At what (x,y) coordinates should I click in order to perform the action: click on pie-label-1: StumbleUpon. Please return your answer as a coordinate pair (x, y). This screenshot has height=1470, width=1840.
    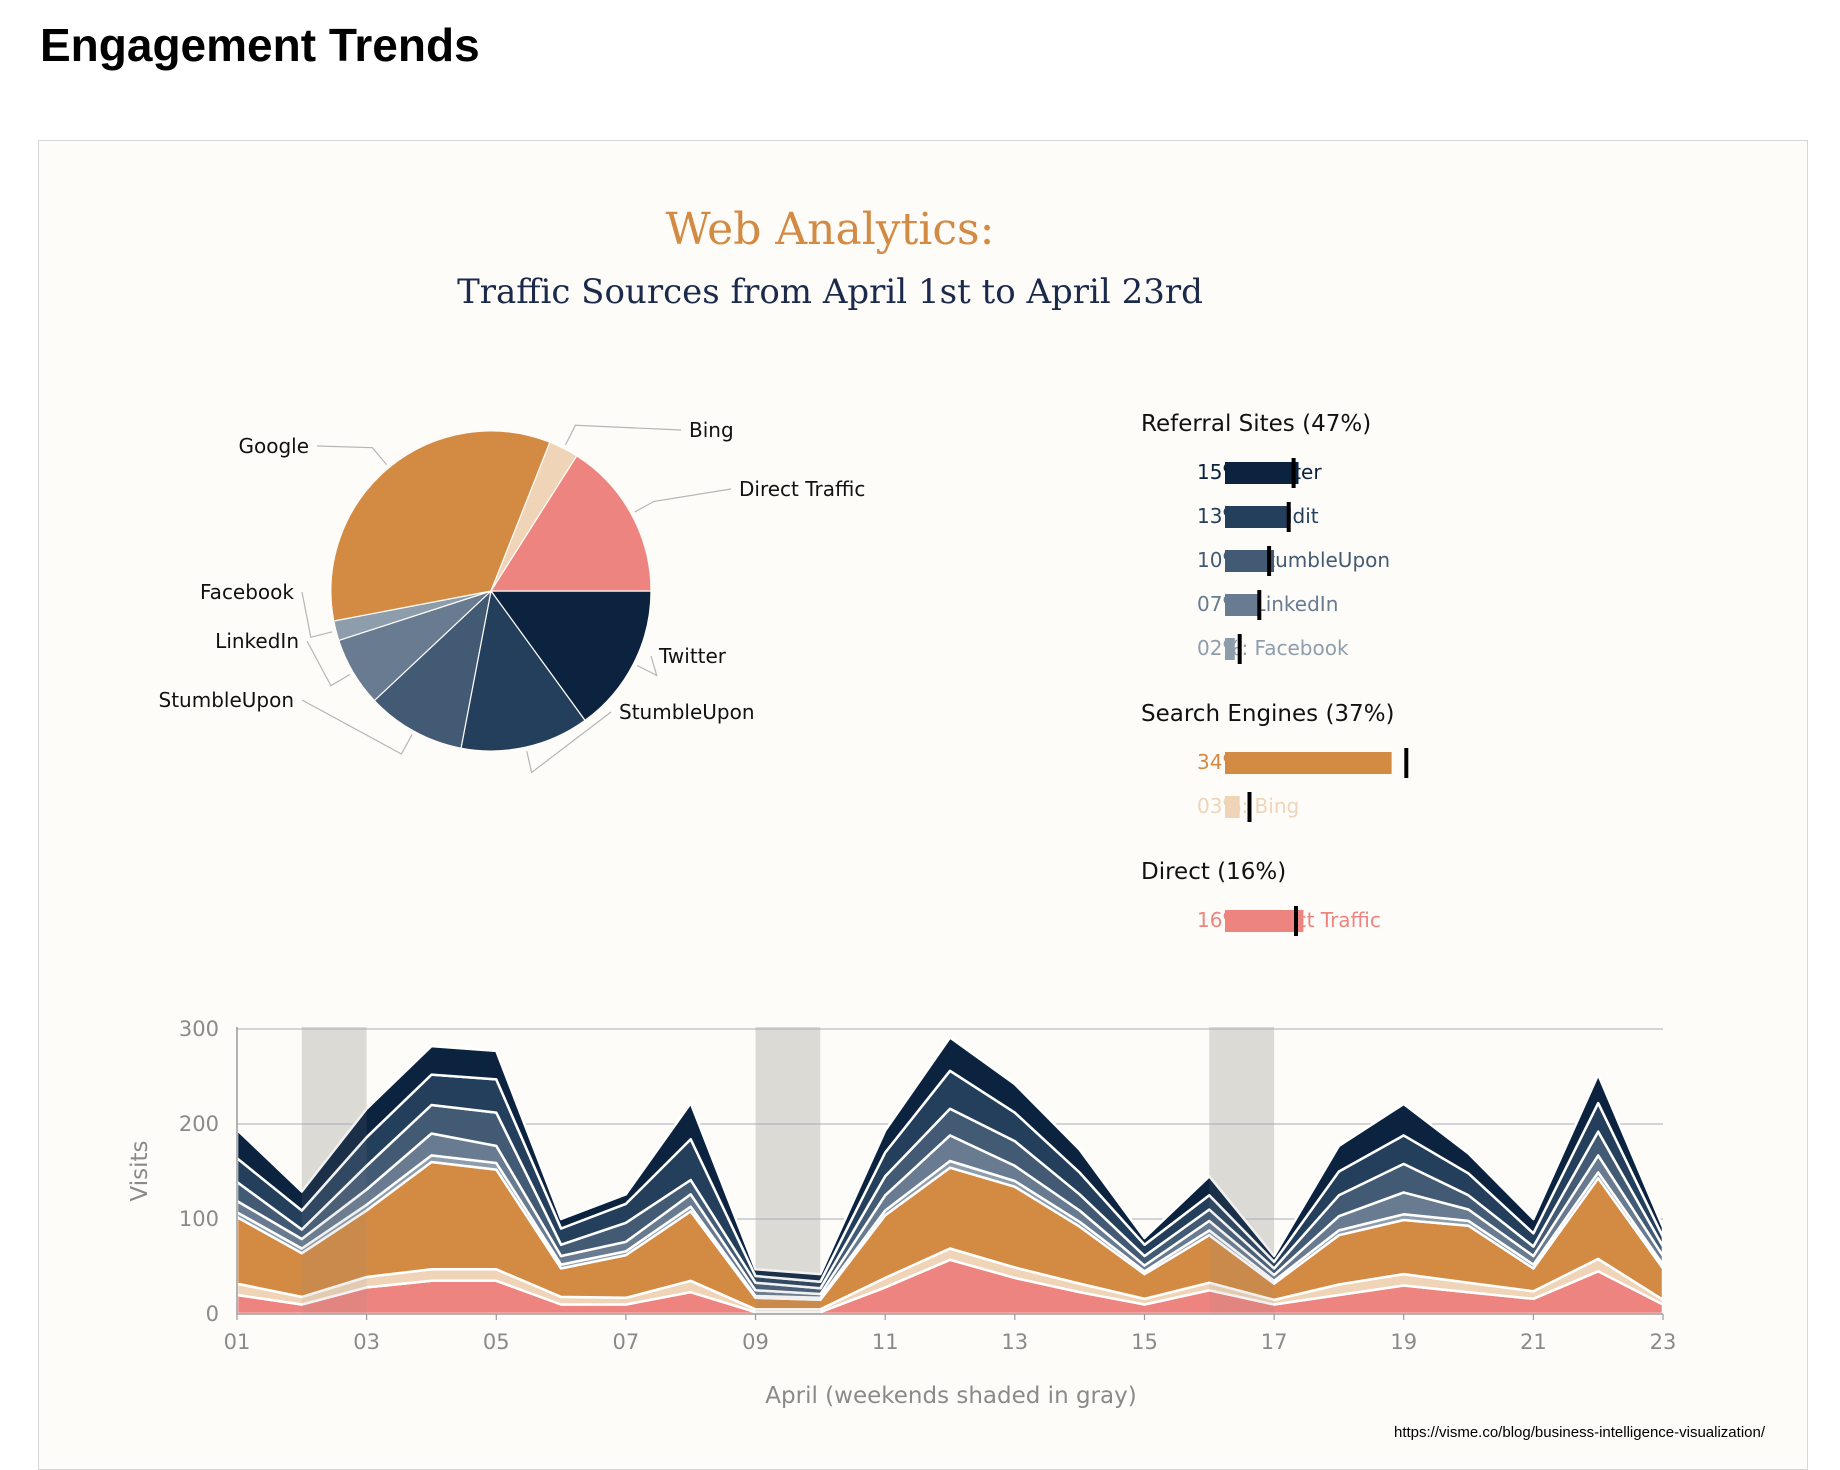
    Looking at the image, I should click on (687, 712).